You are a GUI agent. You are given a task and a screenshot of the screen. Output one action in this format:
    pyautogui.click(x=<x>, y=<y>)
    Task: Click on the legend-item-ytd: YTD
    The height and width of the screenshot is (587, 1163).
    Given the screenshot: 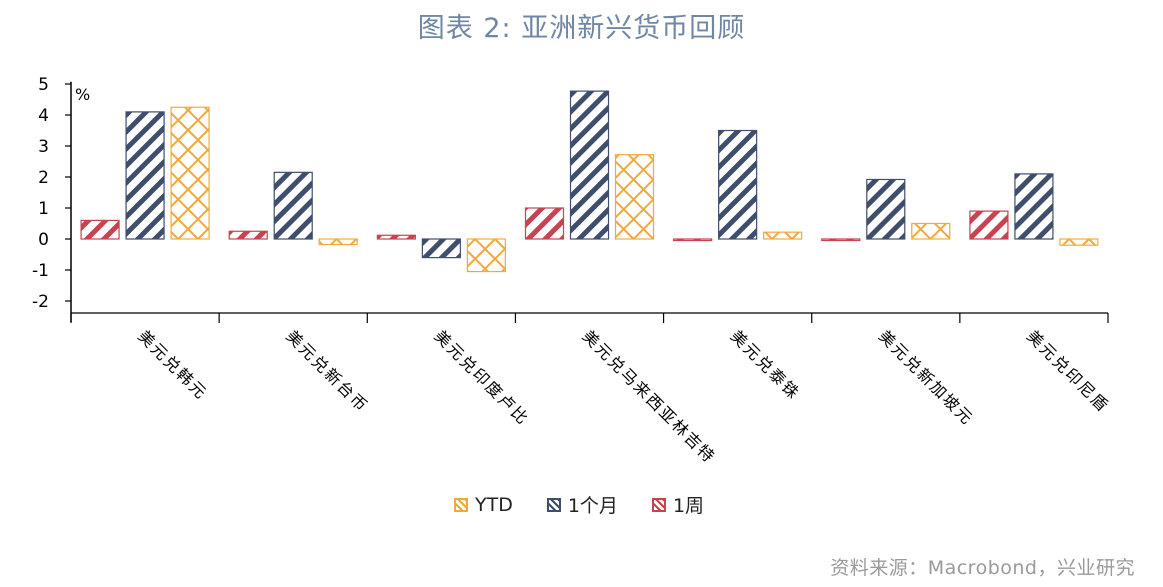 What is the action you would take?
    pyautogui.click(x=483, y=505)
    